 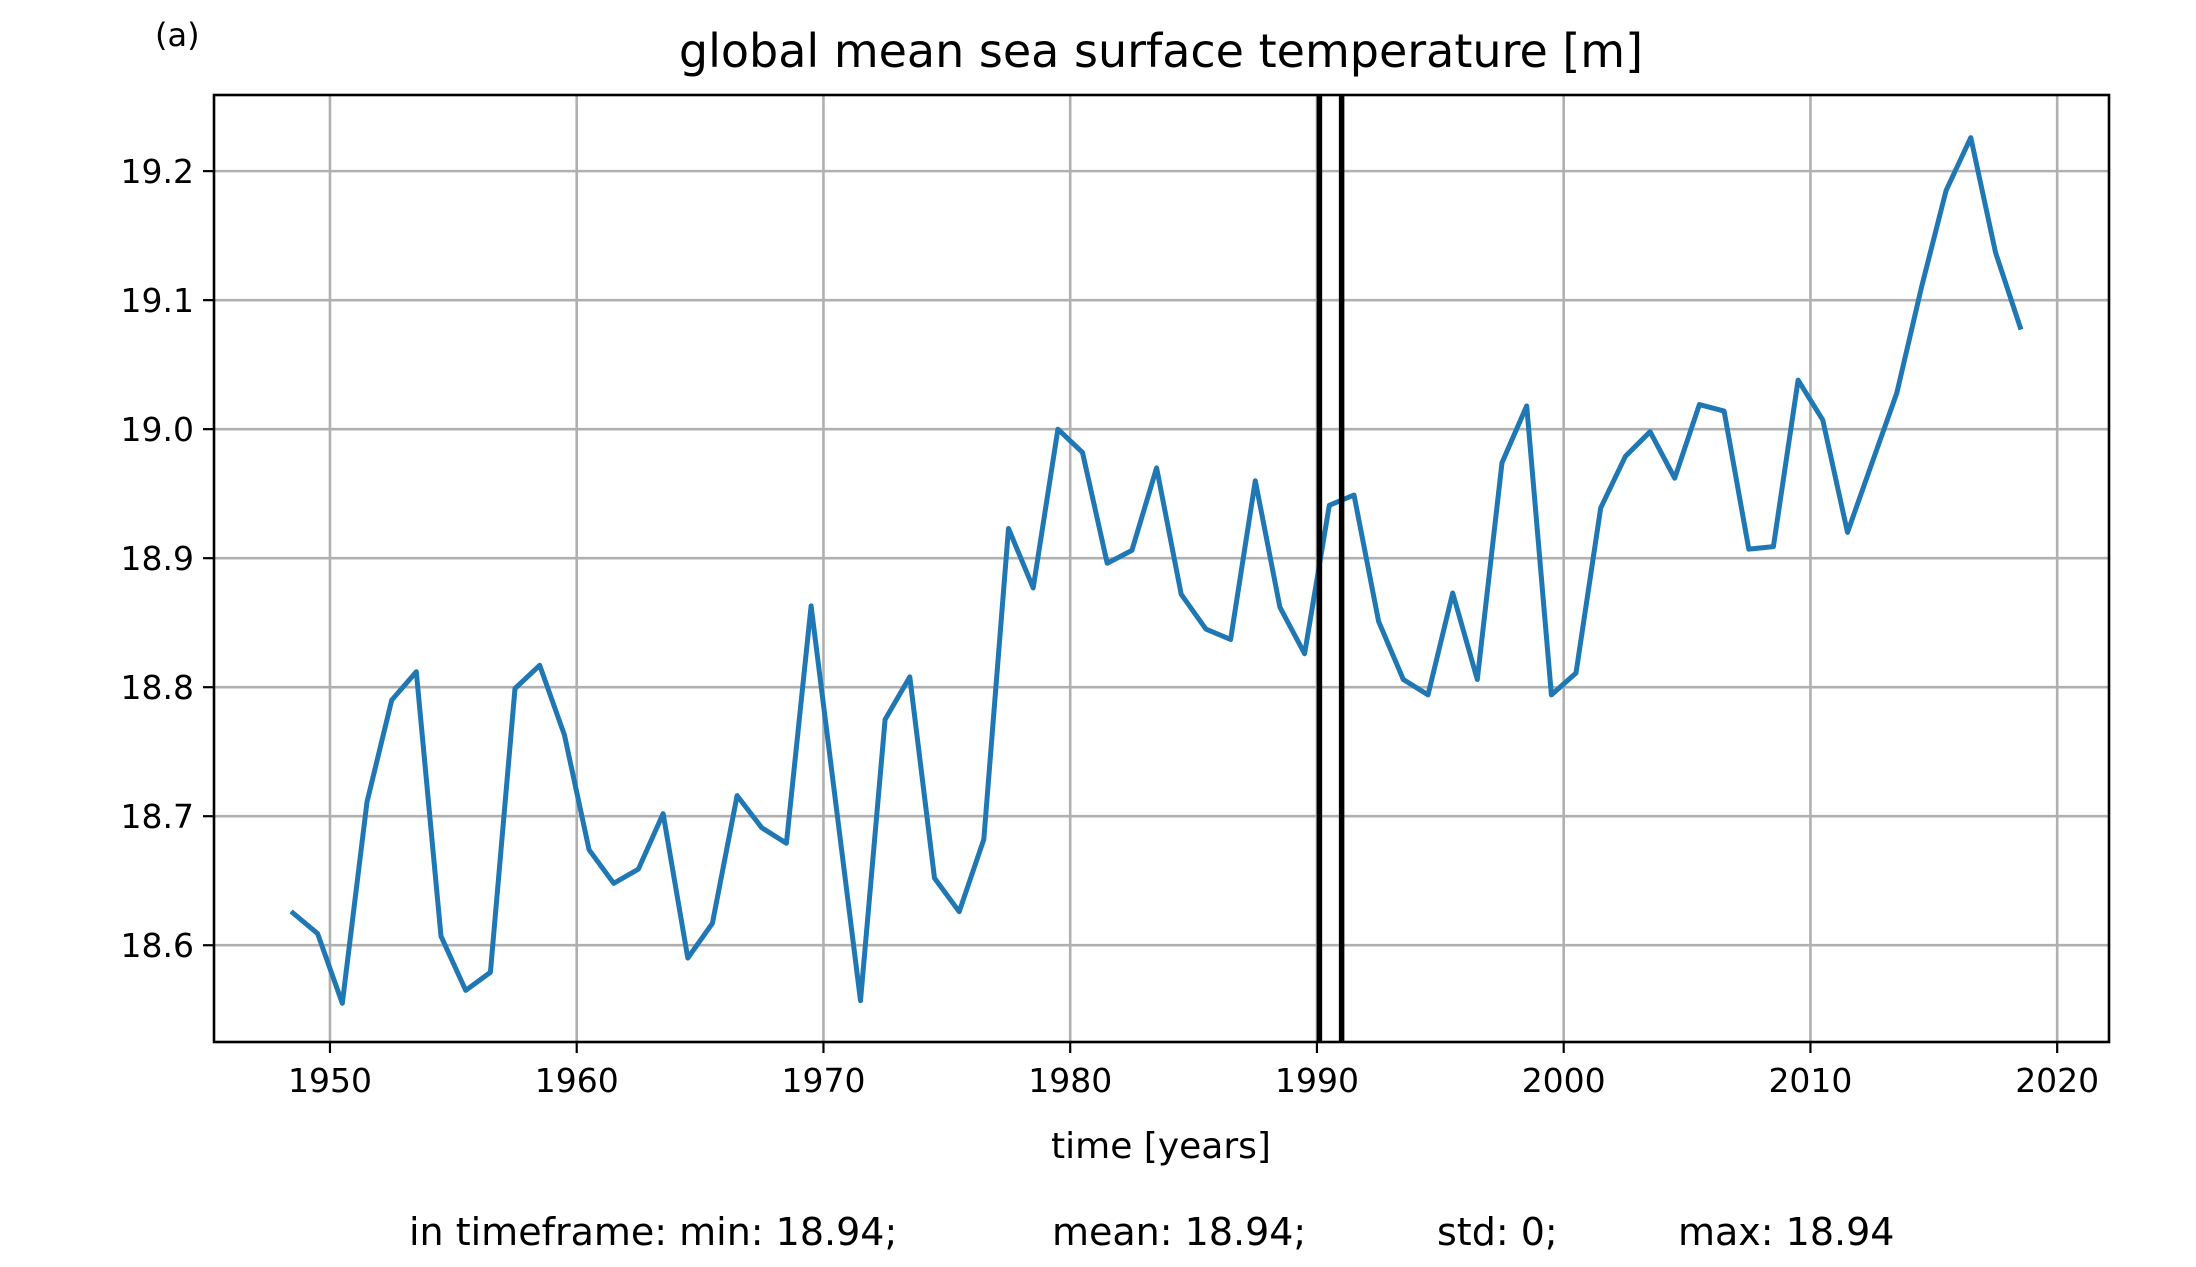 I want to click on footer-max: max: 18.94, so click(x=1786, y=1232).